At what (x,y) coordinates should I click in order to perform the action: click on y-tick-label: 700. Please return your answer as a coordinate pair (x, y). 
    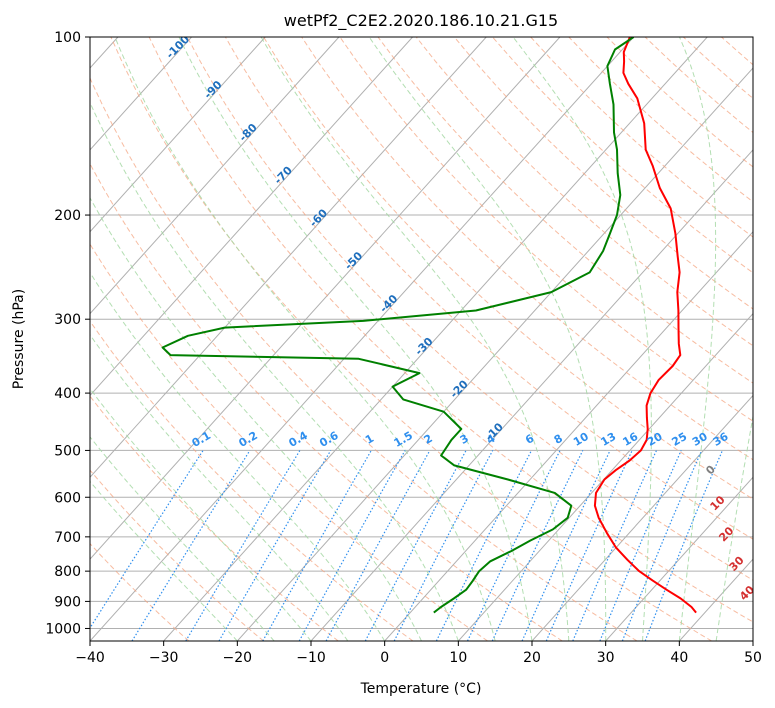
    Looking at the image, I should click on (67, 538).